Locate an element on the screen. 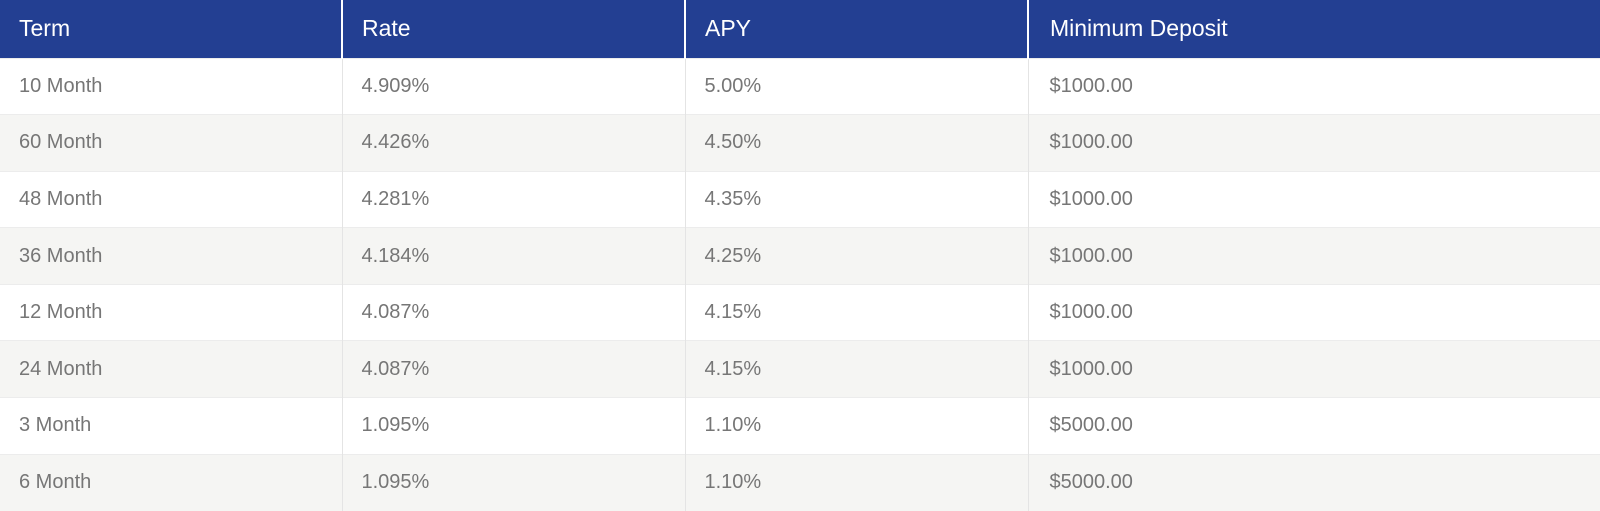  header-row: Term Rate APY Minimum Deposit is located at coordinates (800, 29).